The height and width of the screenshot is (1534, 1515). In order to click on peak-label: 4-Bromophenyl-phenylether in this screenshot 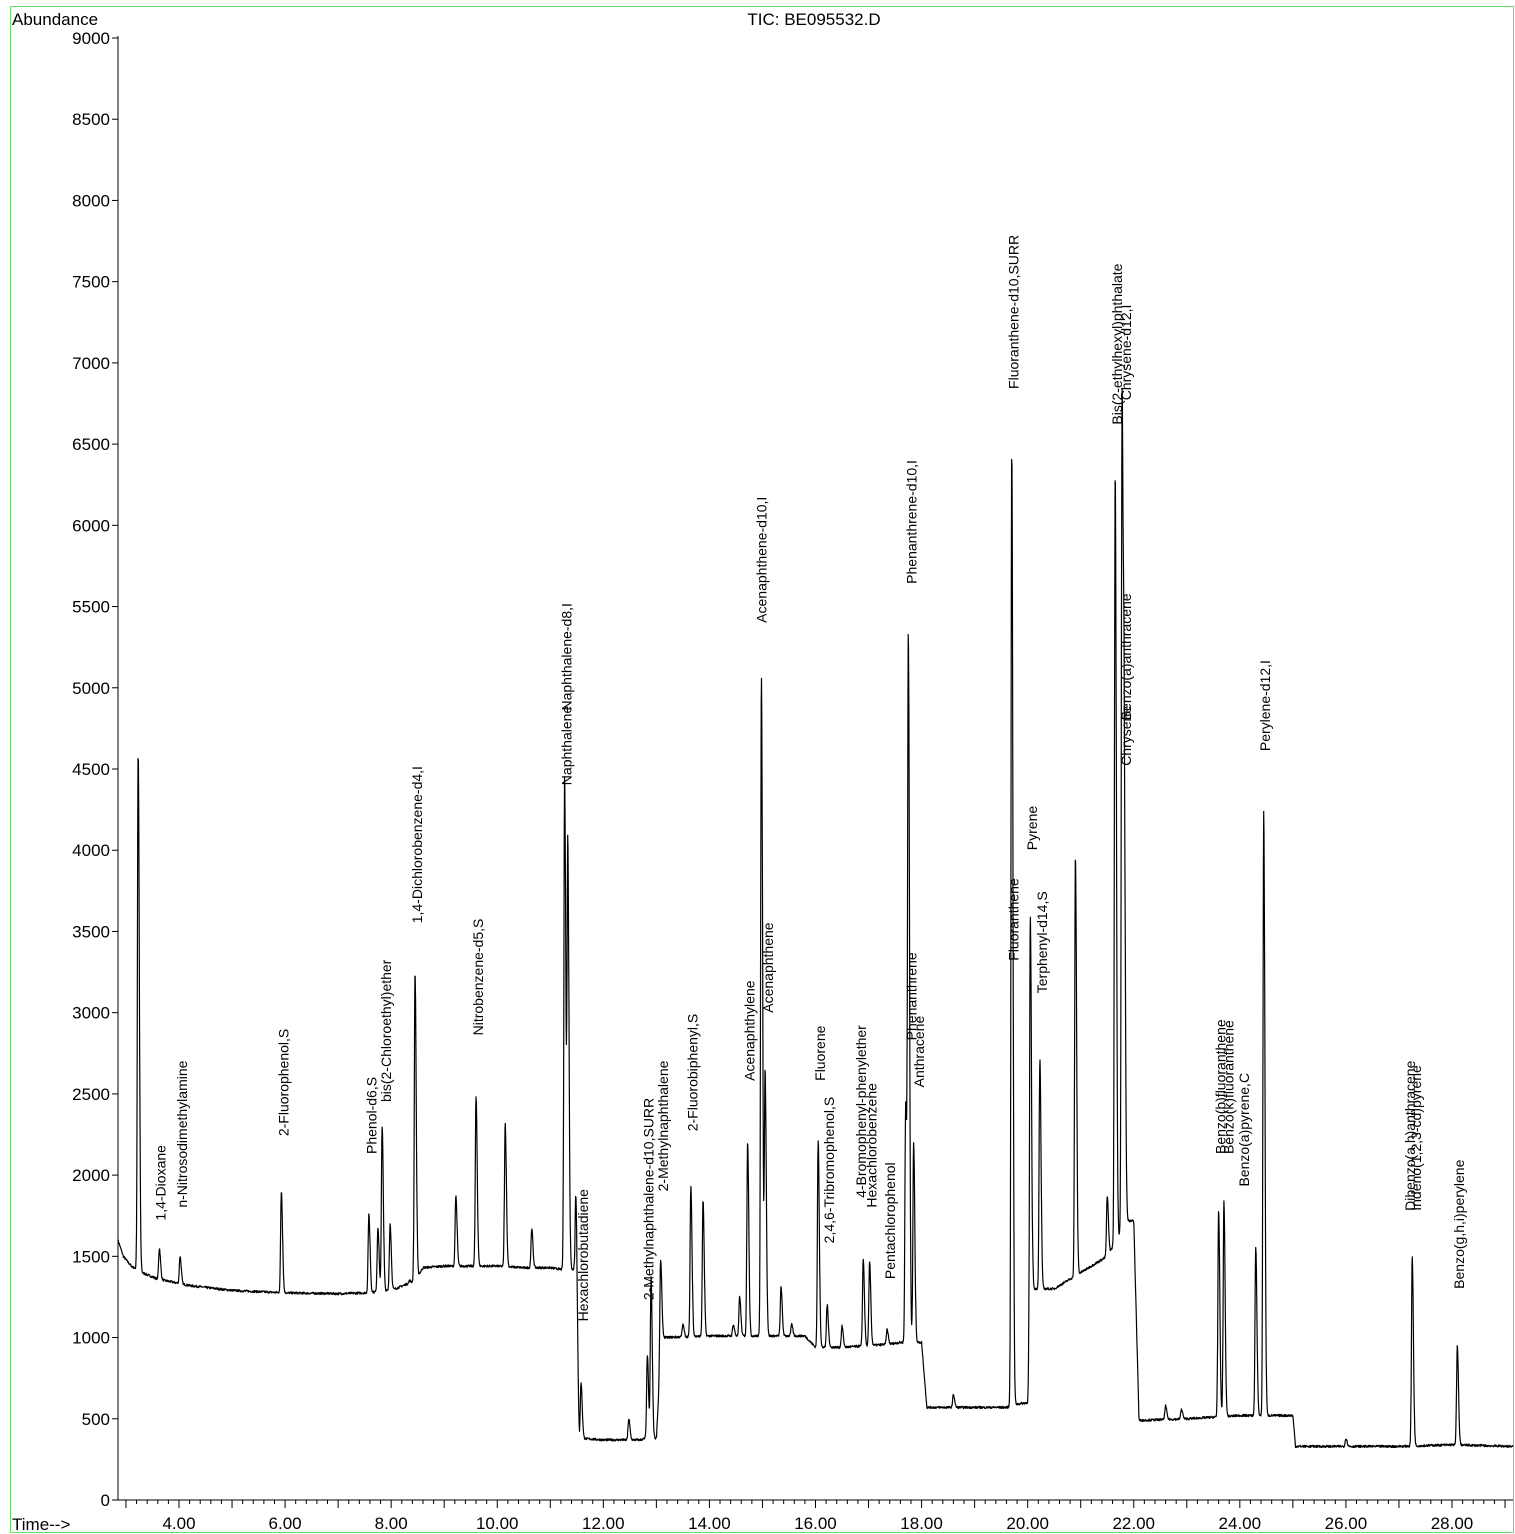, I will do `click(861, 1111)`.